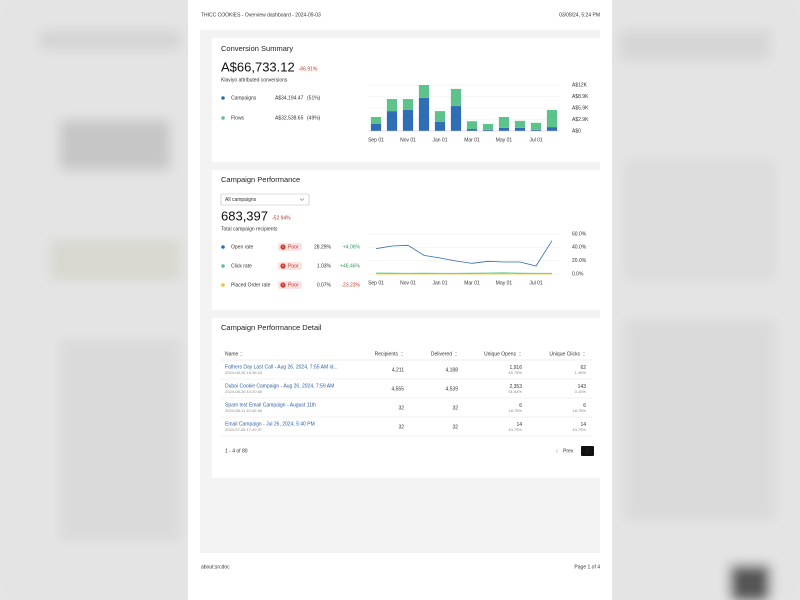 The image size is (800, 600). Describe the element at coordinates (314, 118) in the screenshot. I see `legend-share: (49%)` at that location.